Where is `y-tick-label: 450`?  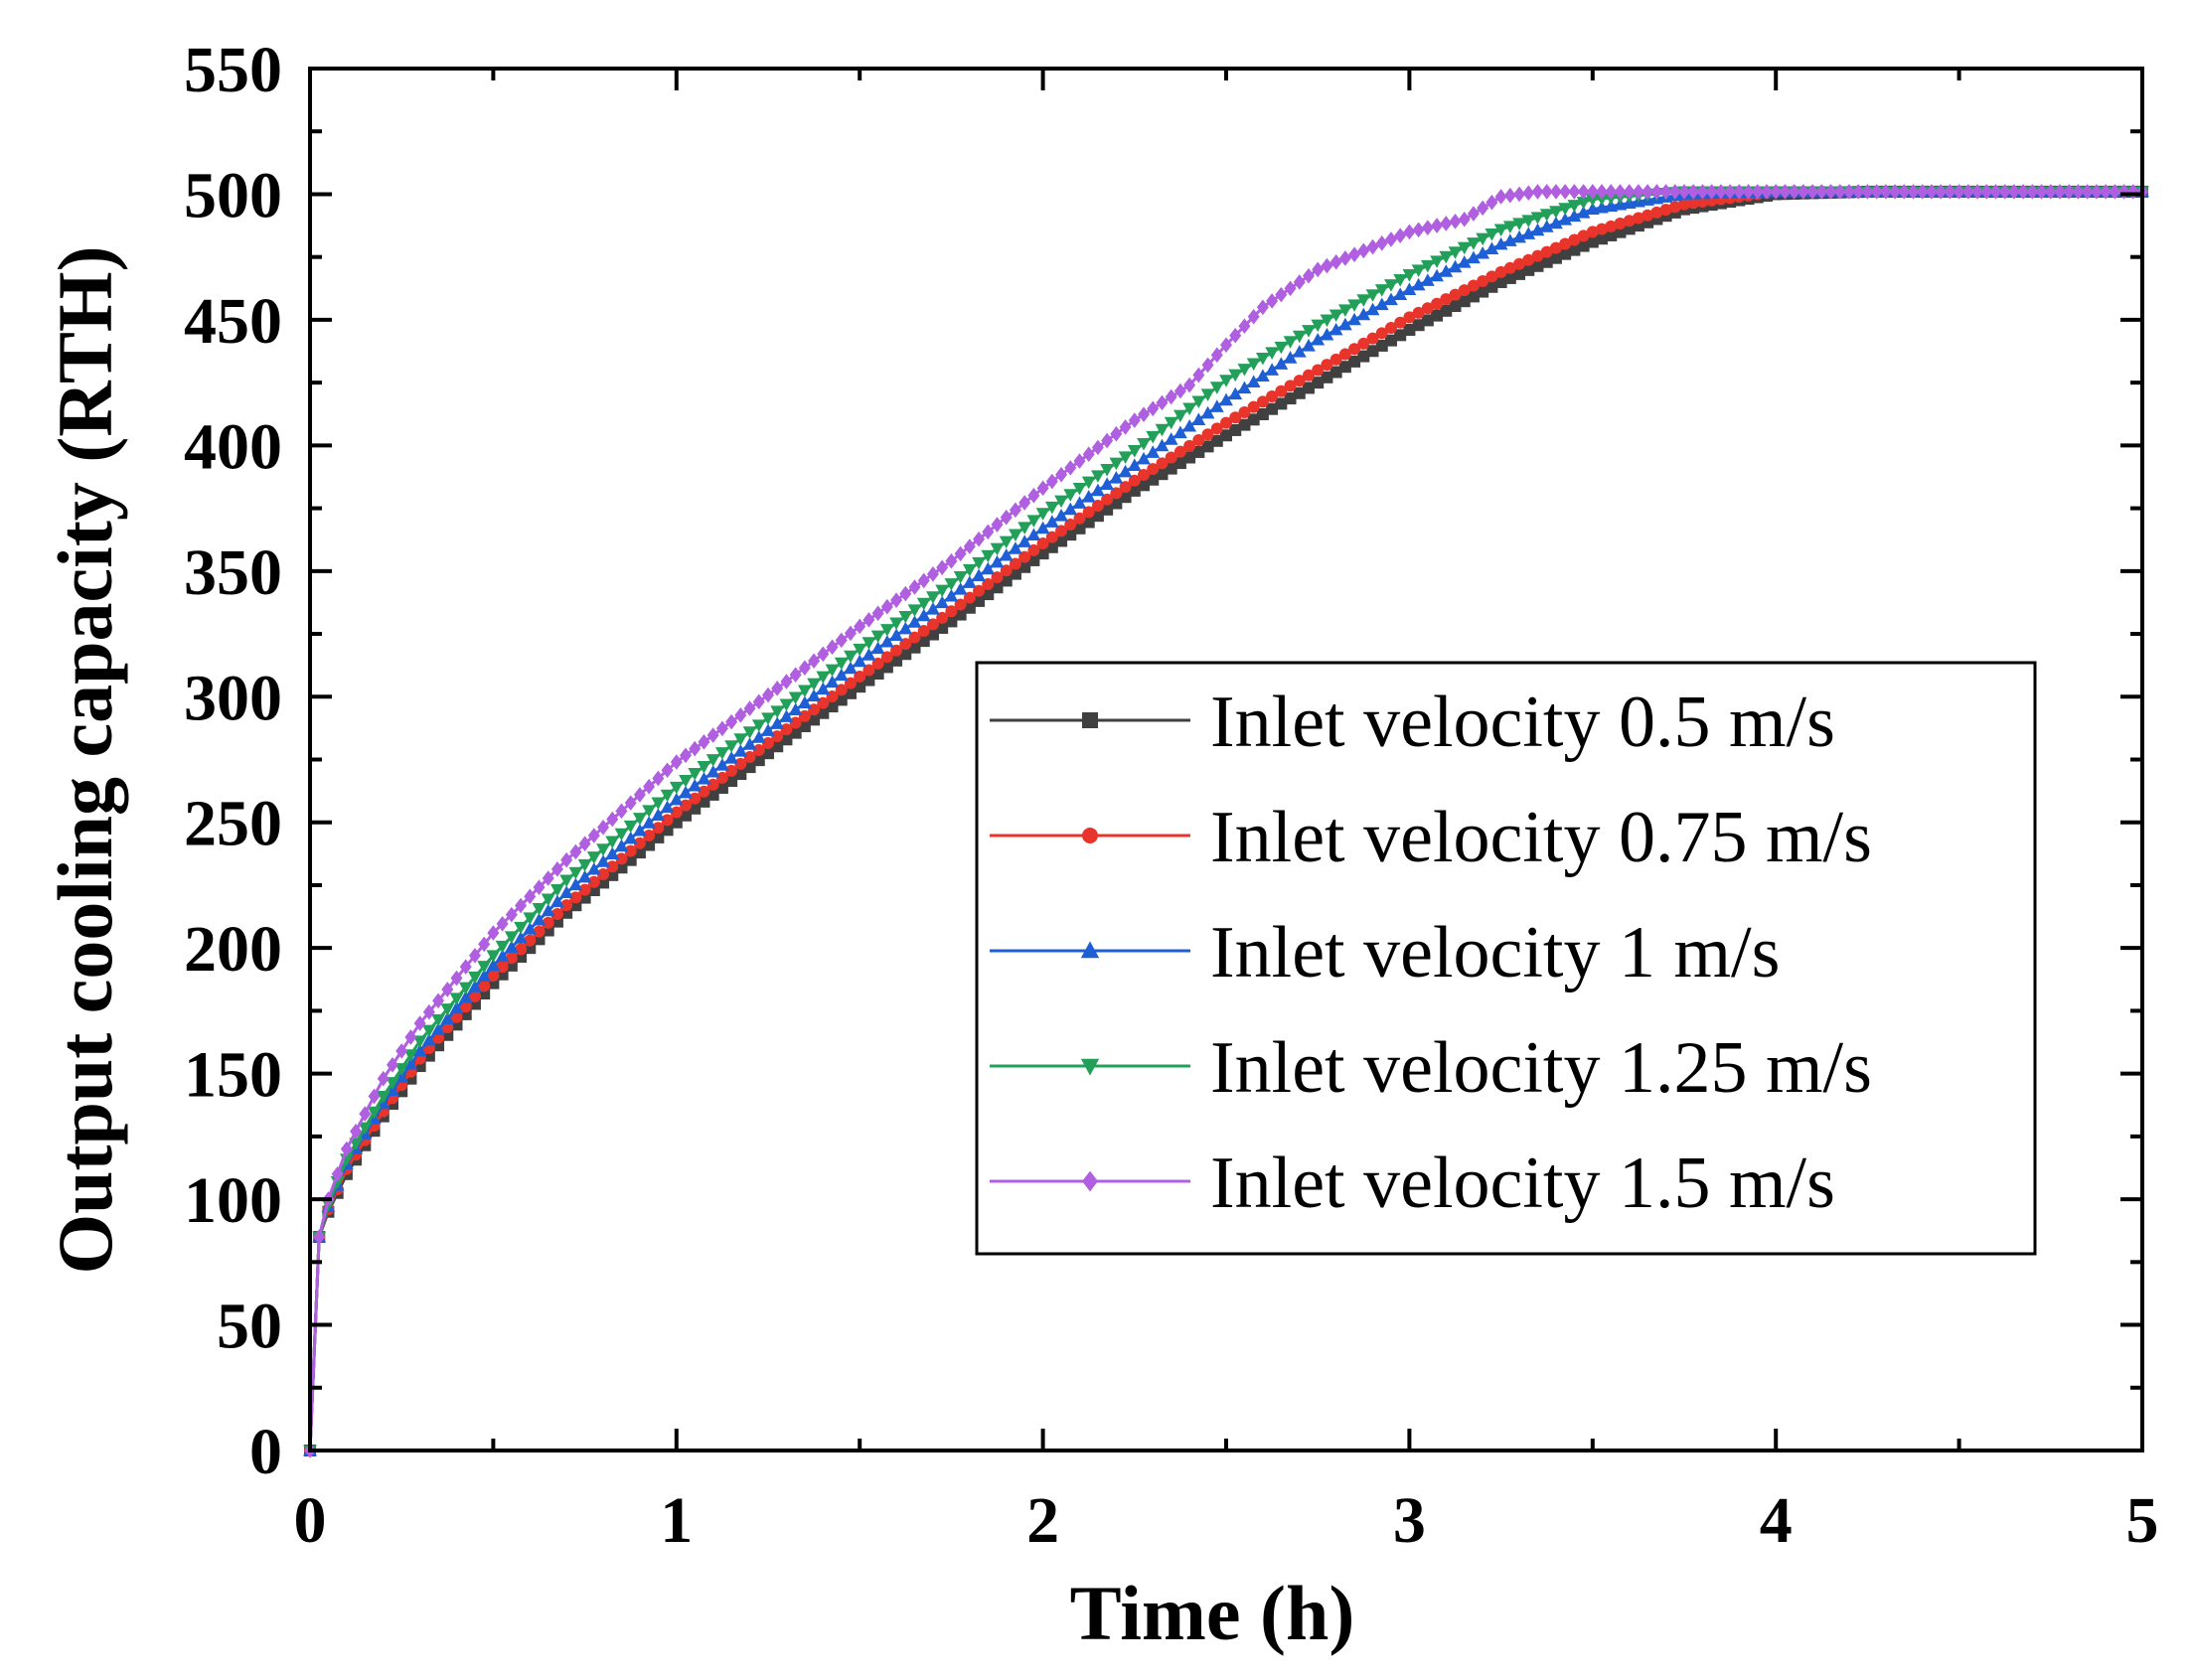 y-tick-label: 450 is located at coordinates (233, 321).